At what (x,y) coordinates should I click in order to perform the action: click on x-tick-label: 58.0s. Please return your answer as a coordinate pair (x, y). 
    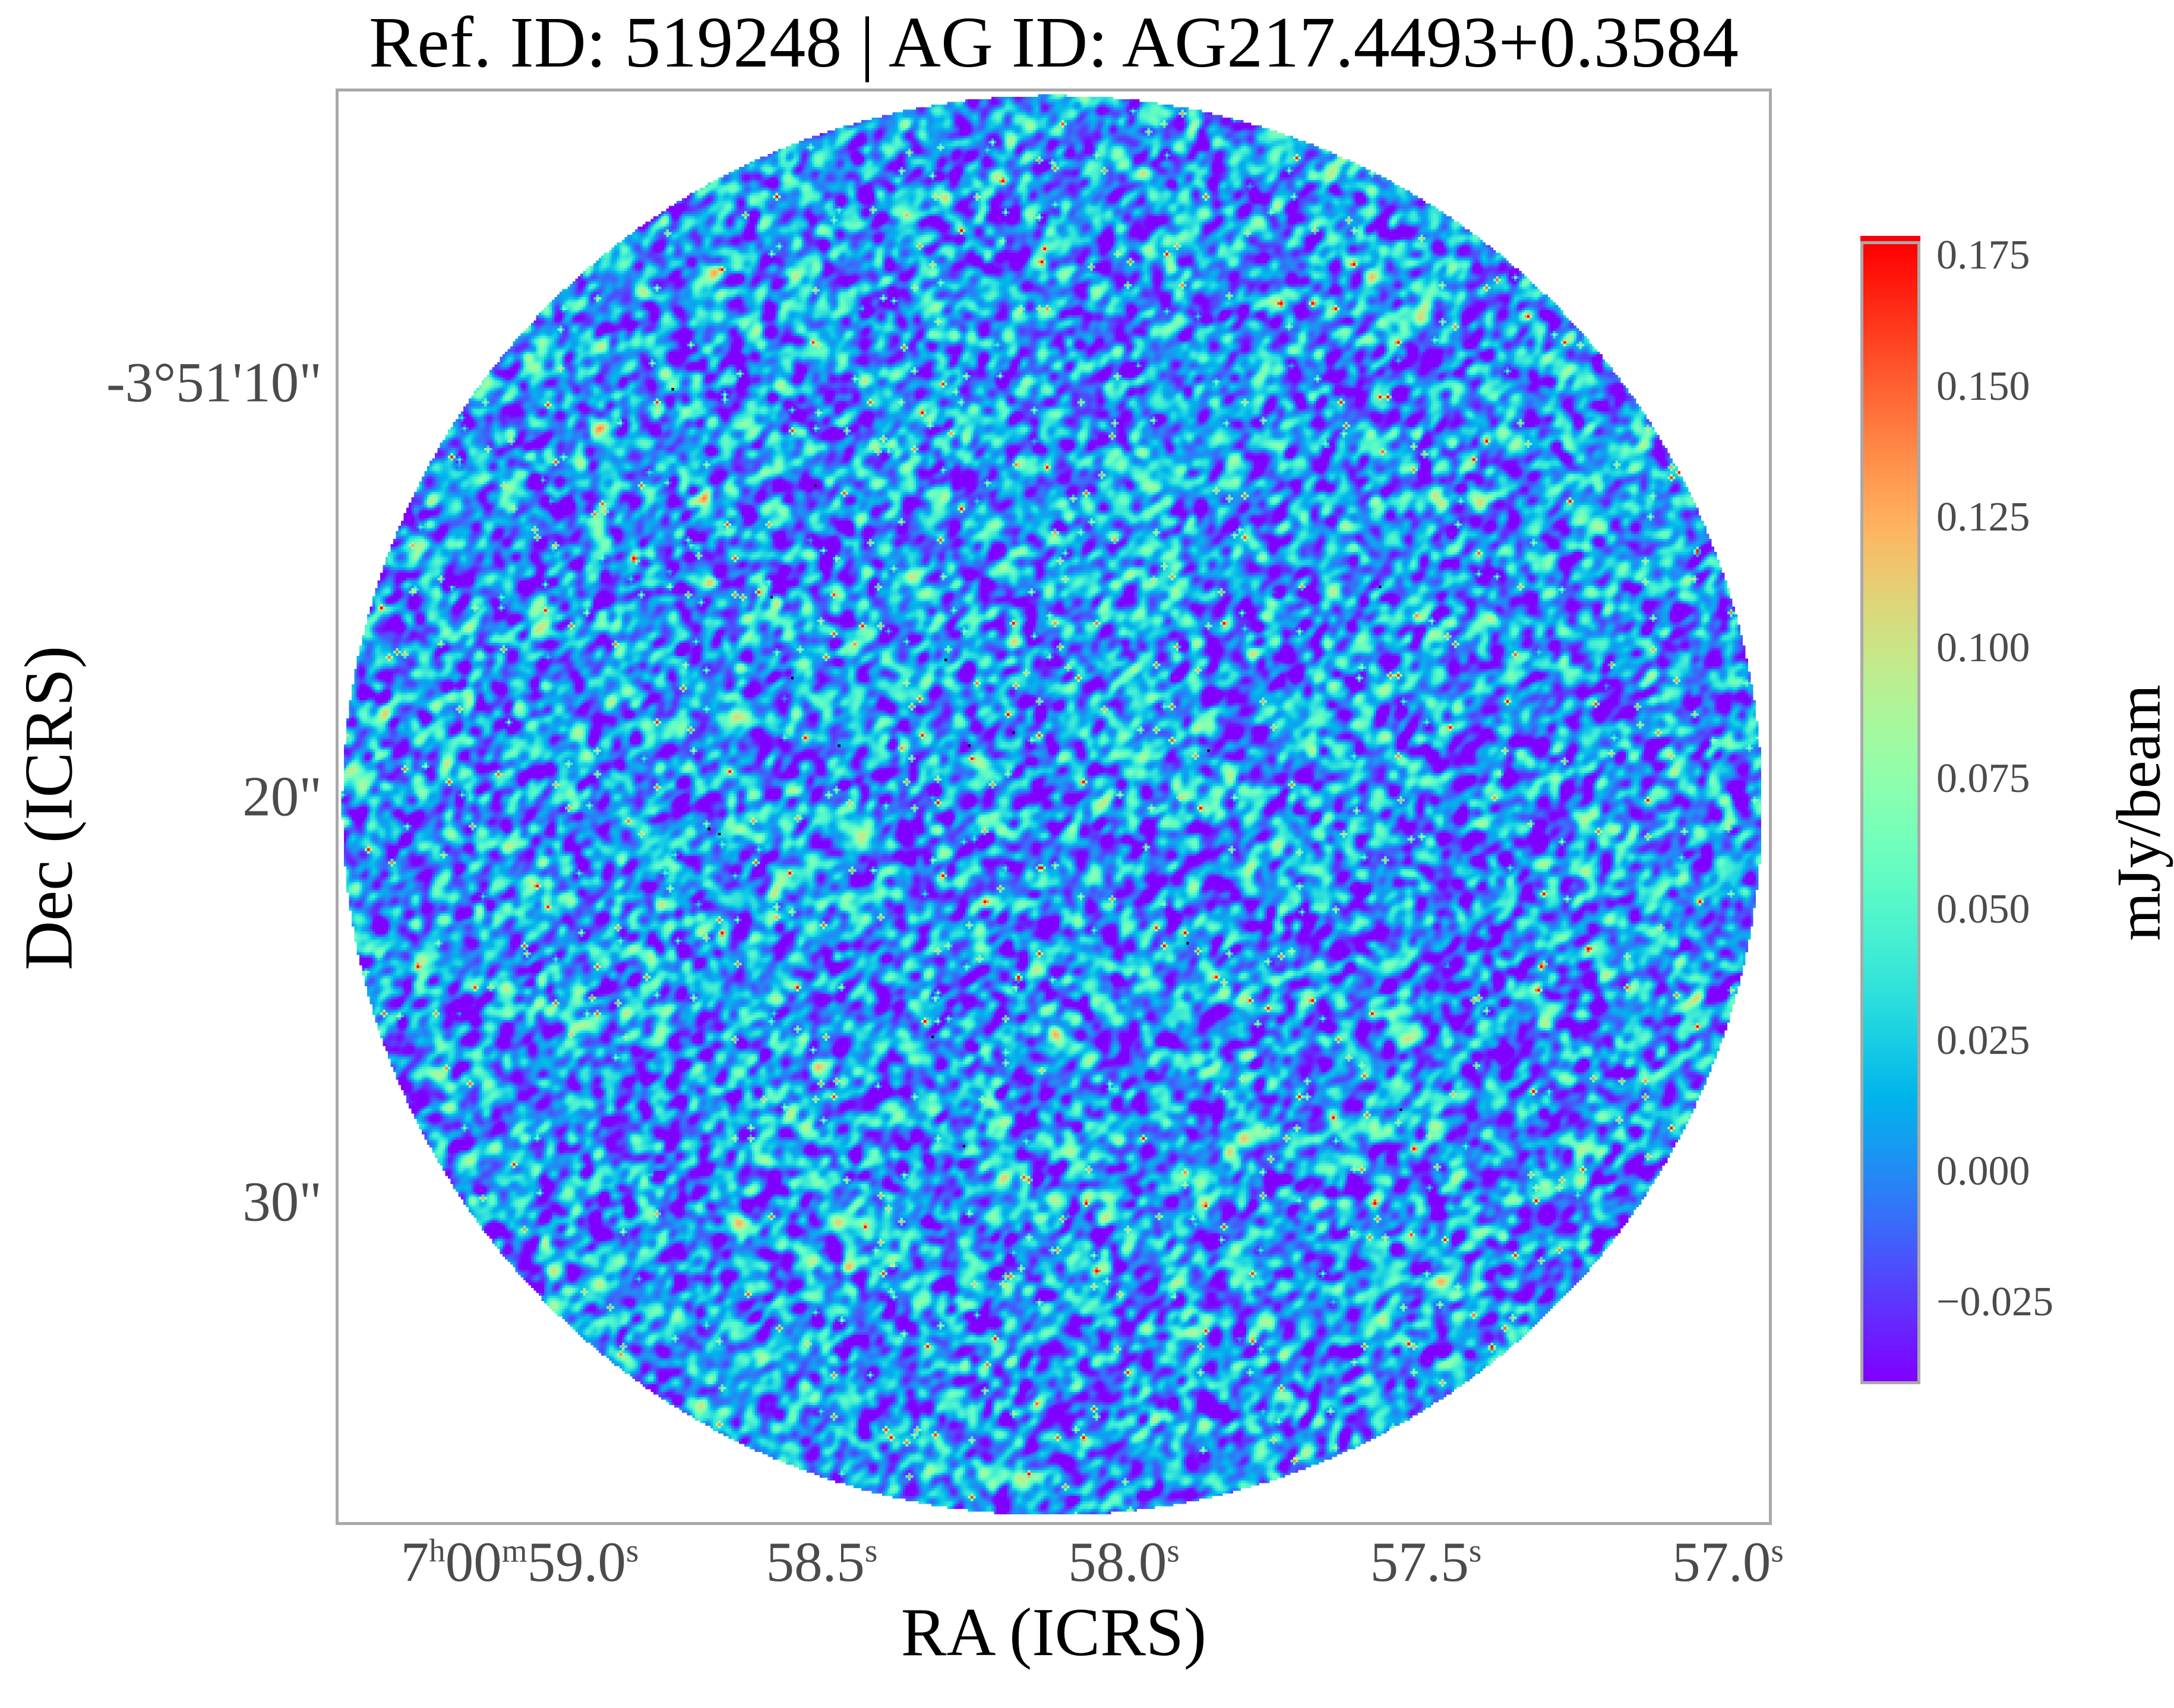
    Looking at the image, I should click on (1124, 1562).